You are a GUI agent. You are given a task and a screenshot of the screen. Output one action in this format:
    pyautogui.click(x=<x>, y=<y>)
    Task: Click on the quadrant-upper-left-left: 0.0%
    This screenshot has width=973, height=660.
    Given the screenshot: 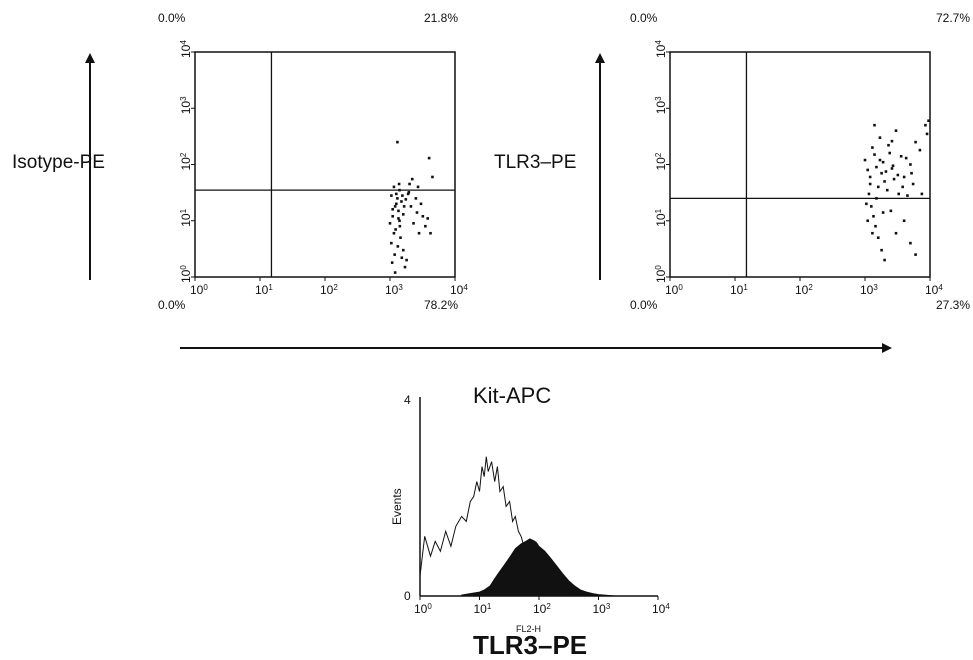 What is the action you would take?
    pyautogui.click(x=172, y=18)
    